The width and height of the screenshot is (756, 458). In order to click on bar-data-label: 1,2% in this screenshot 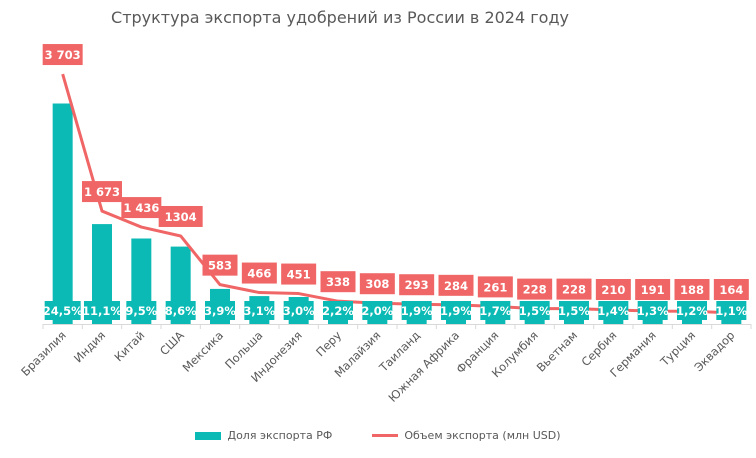, I will do `click(692, 311)`.